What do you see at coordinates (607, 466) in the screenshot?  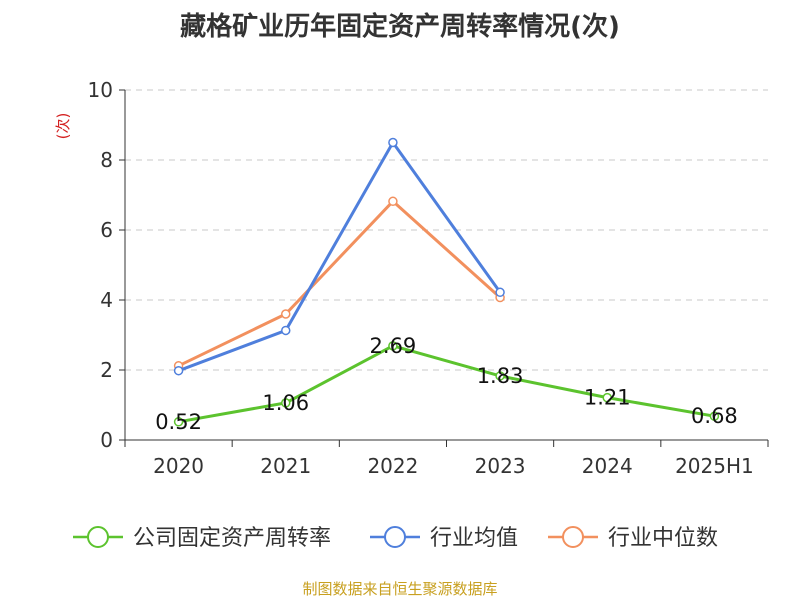 I see `x-tick-label: 2024` at bounding box center [607, 466].